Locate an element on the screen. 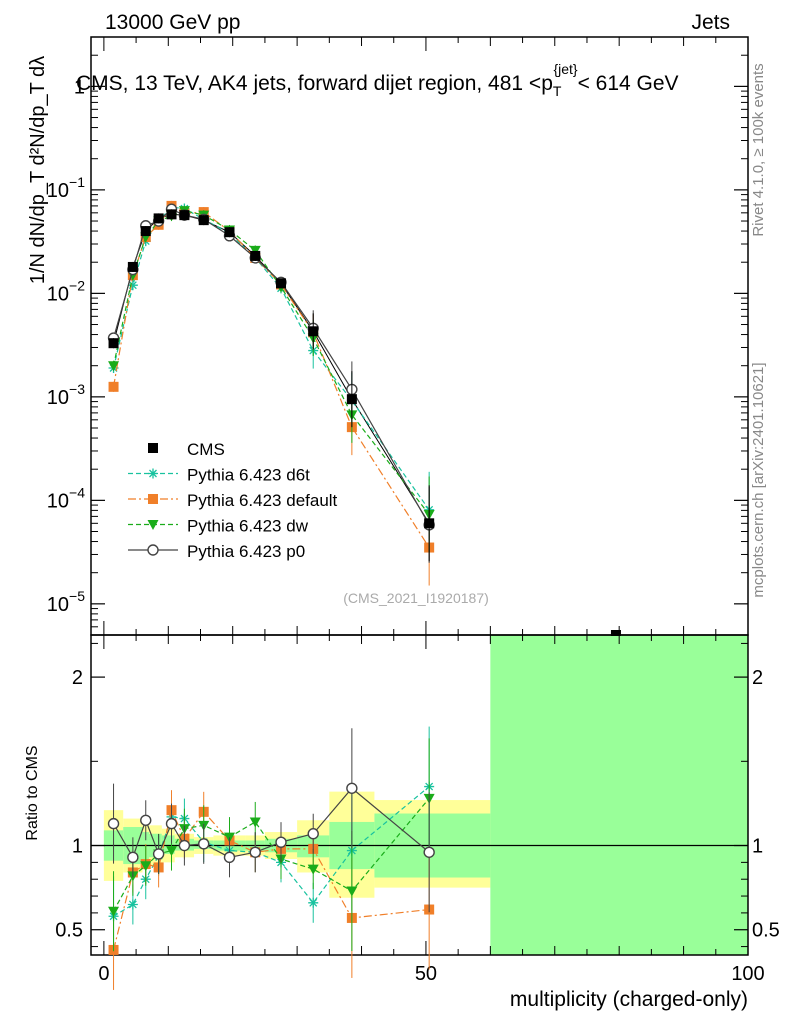 The image size is (786, 1024). legend-marker-pythia-6-423-p0-shape is located at coordinates (153, 550).